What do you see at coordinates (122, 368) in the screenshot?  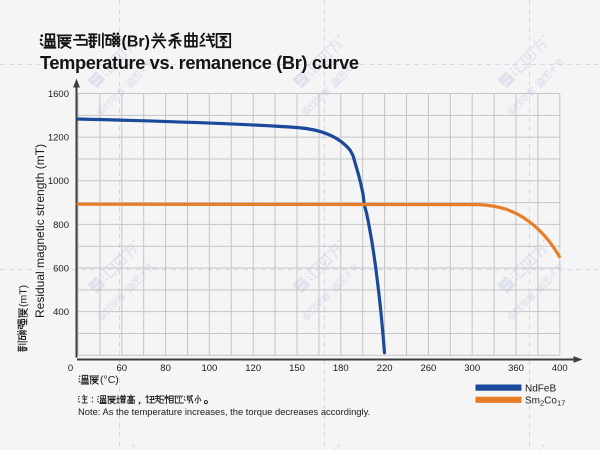 I see `svg-text: 60` at bounding box center [122, 368].